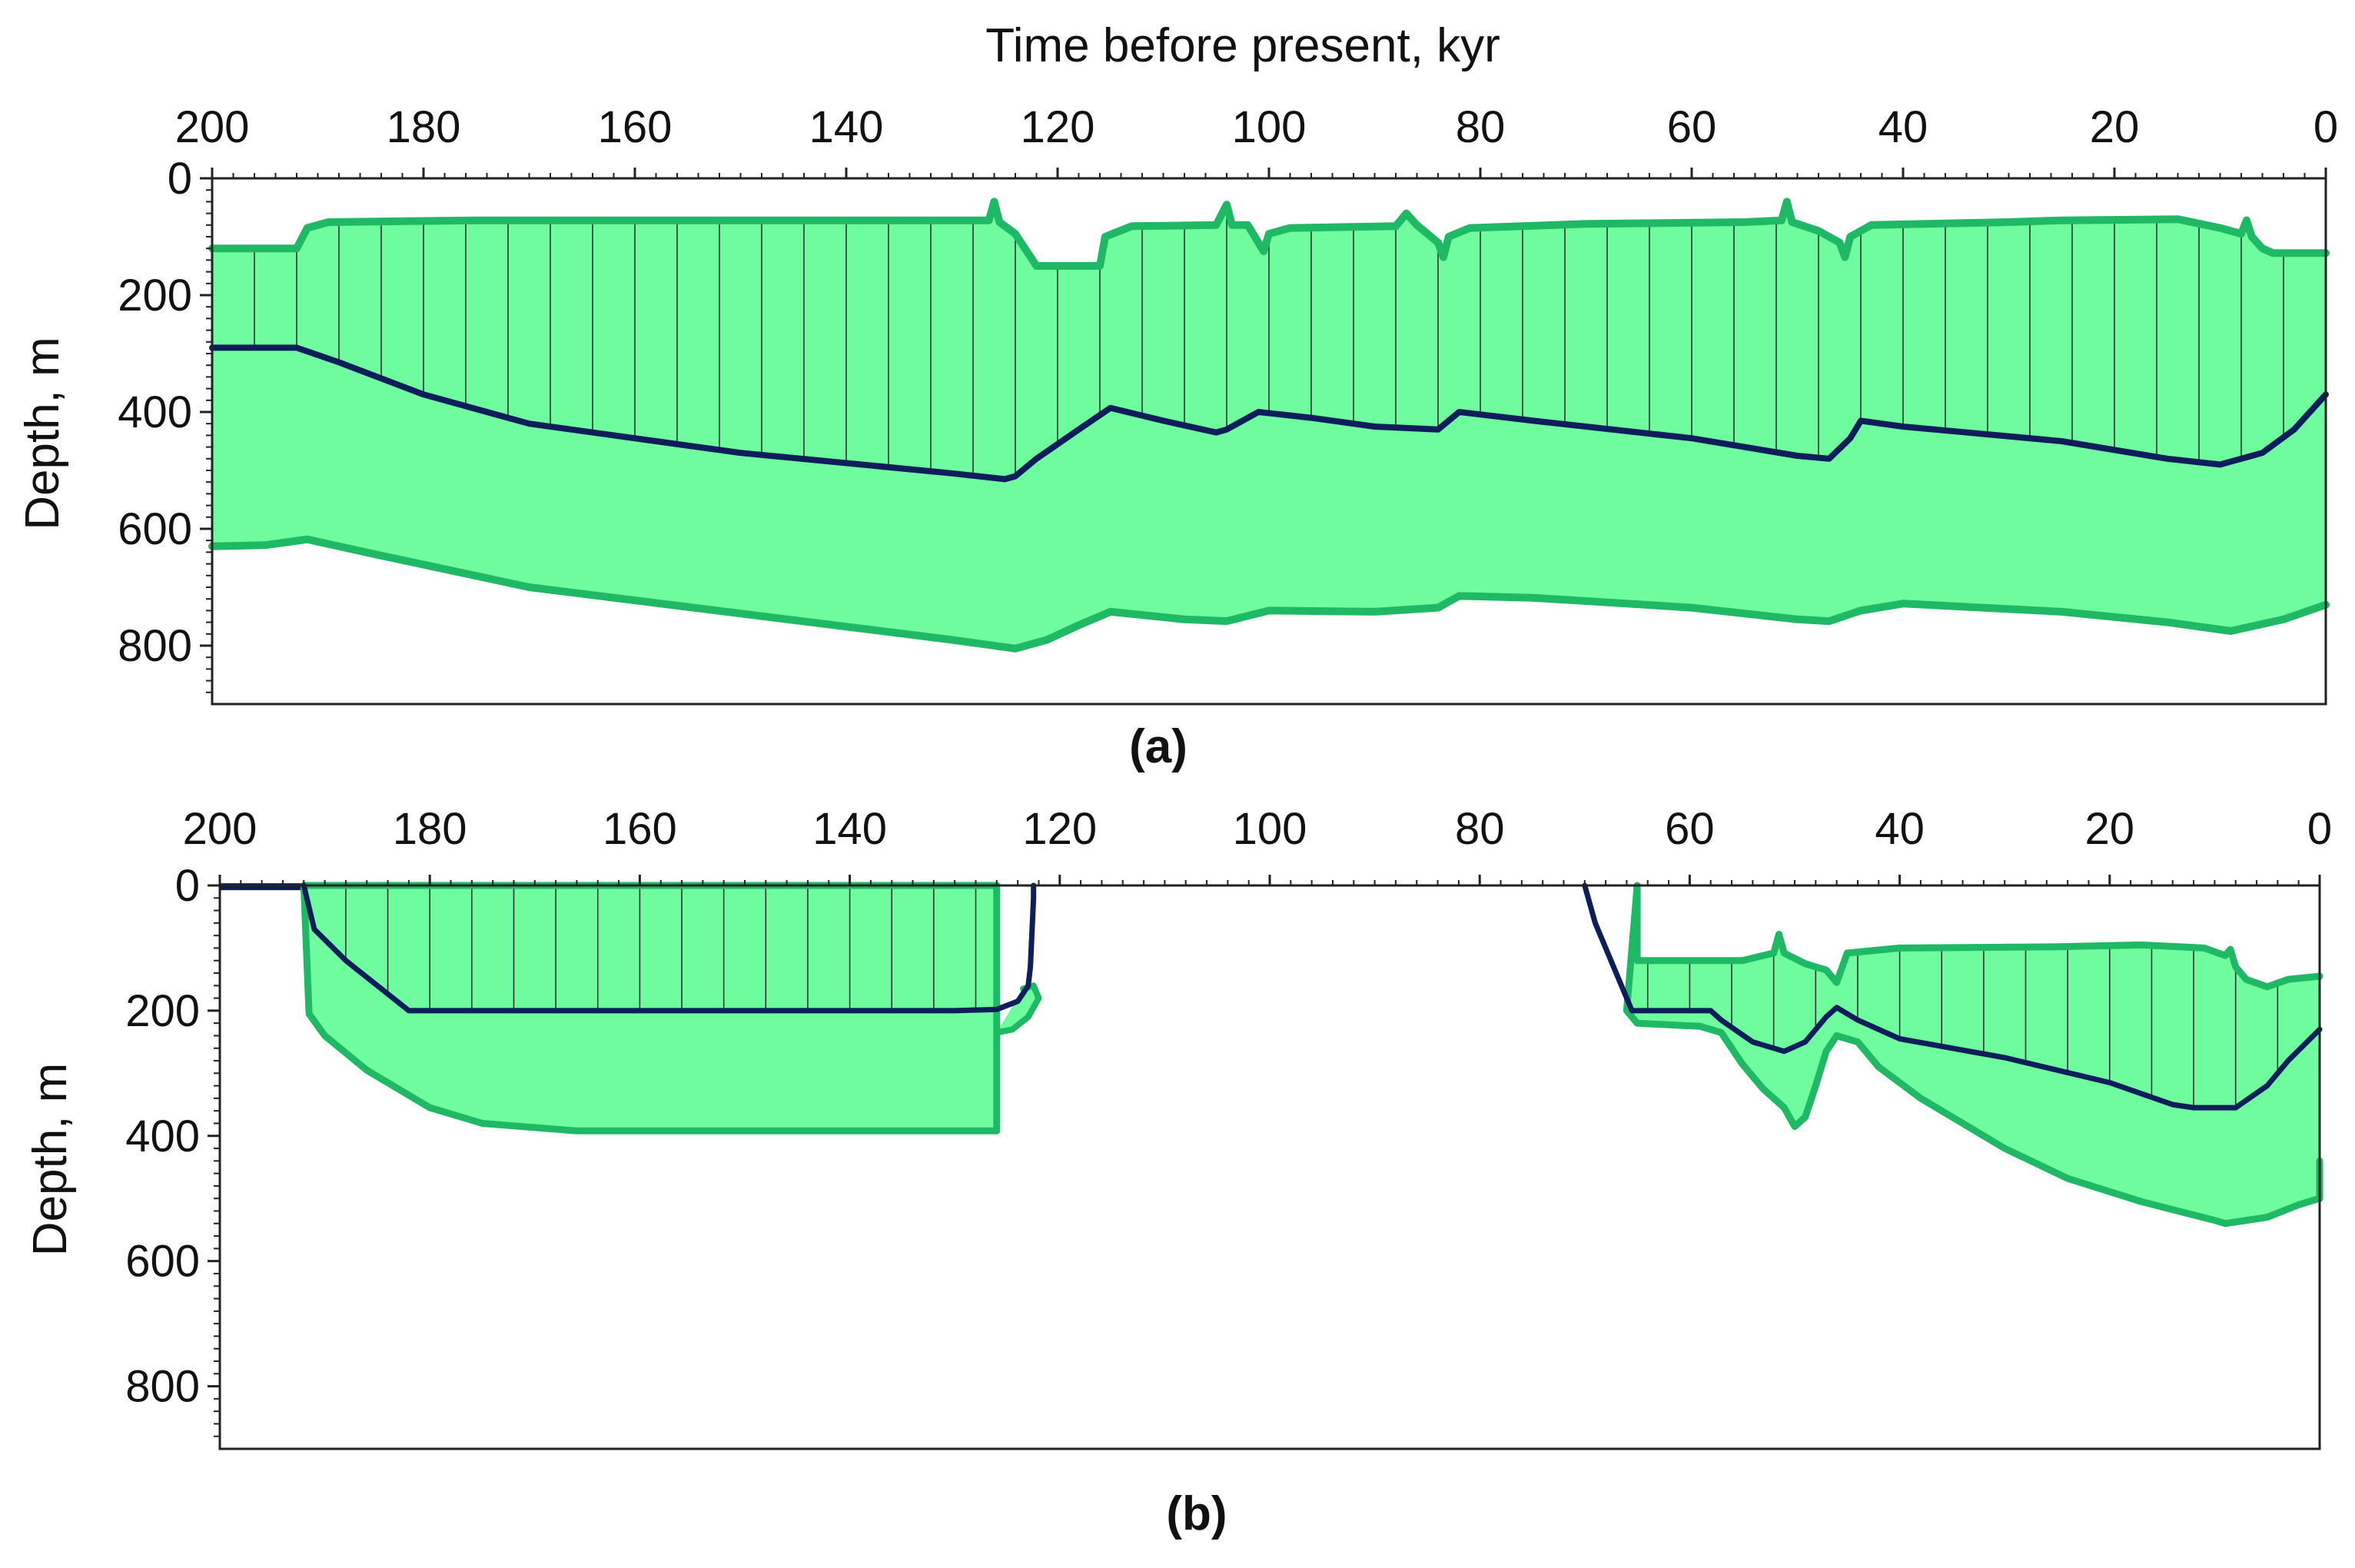  I want to click on segment-1-cap-fill, so click(1018, 1009).